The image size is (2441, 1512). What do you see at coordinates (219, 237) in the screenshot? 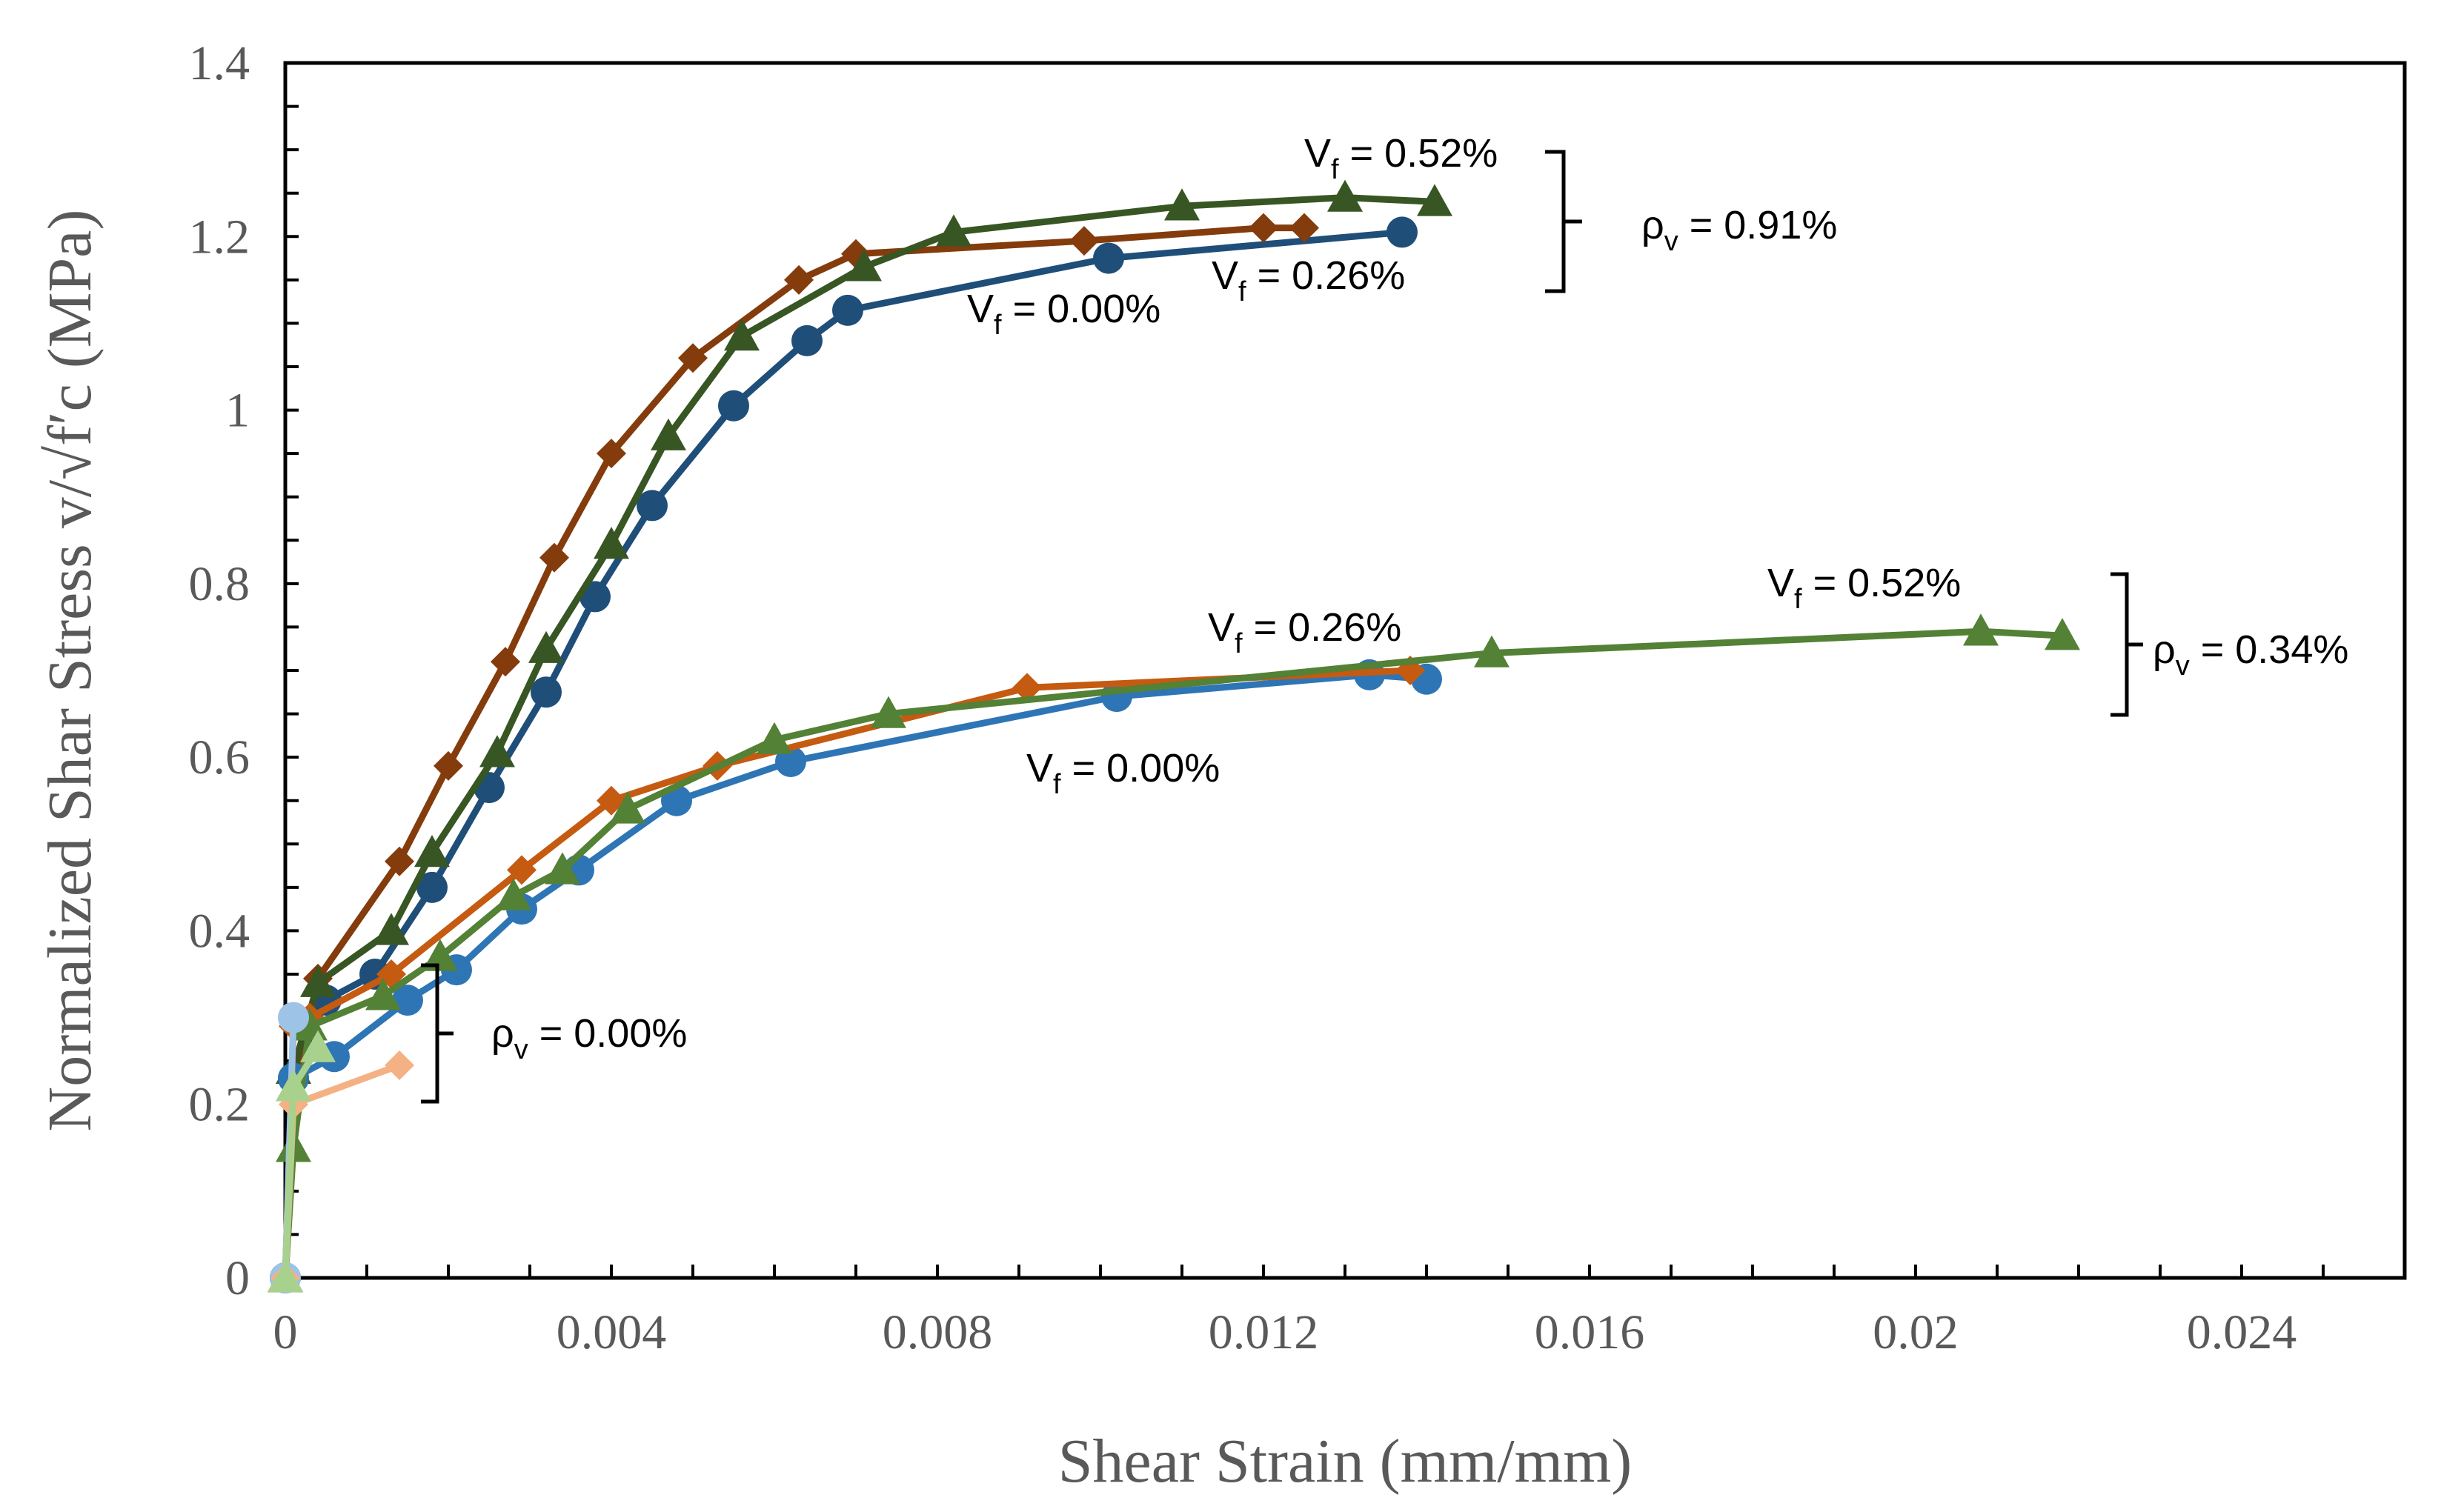
I see `y-tick-label: 1.2` at bounding box center [219, 237].